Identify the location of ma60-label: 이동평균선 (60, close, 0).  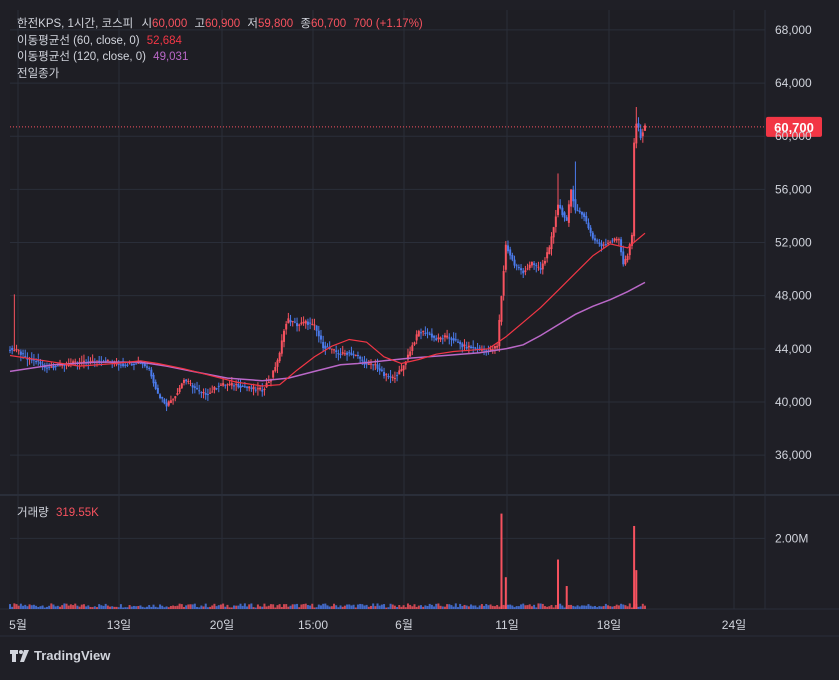
(78, 40).